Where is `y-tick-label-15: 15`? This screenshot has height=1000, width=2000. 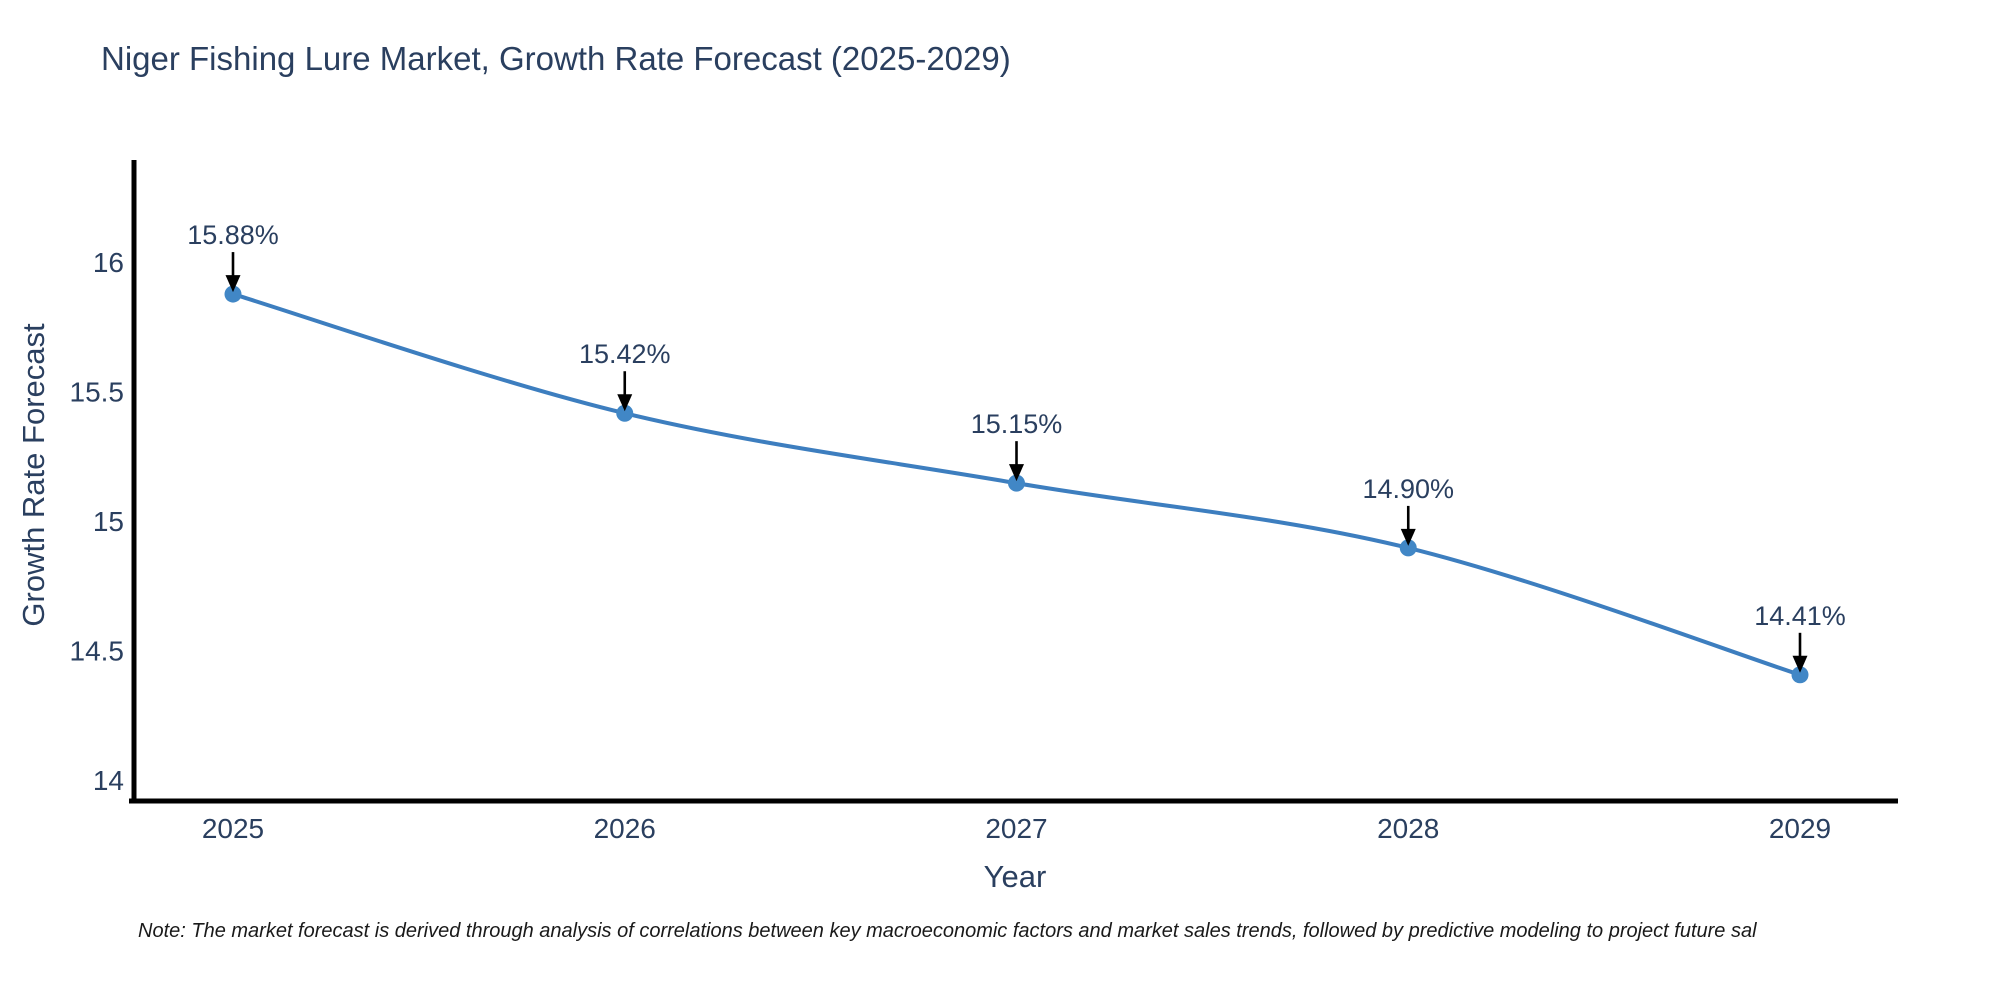
y-tick-label-15: 15 is located at coordinates (108, 521).